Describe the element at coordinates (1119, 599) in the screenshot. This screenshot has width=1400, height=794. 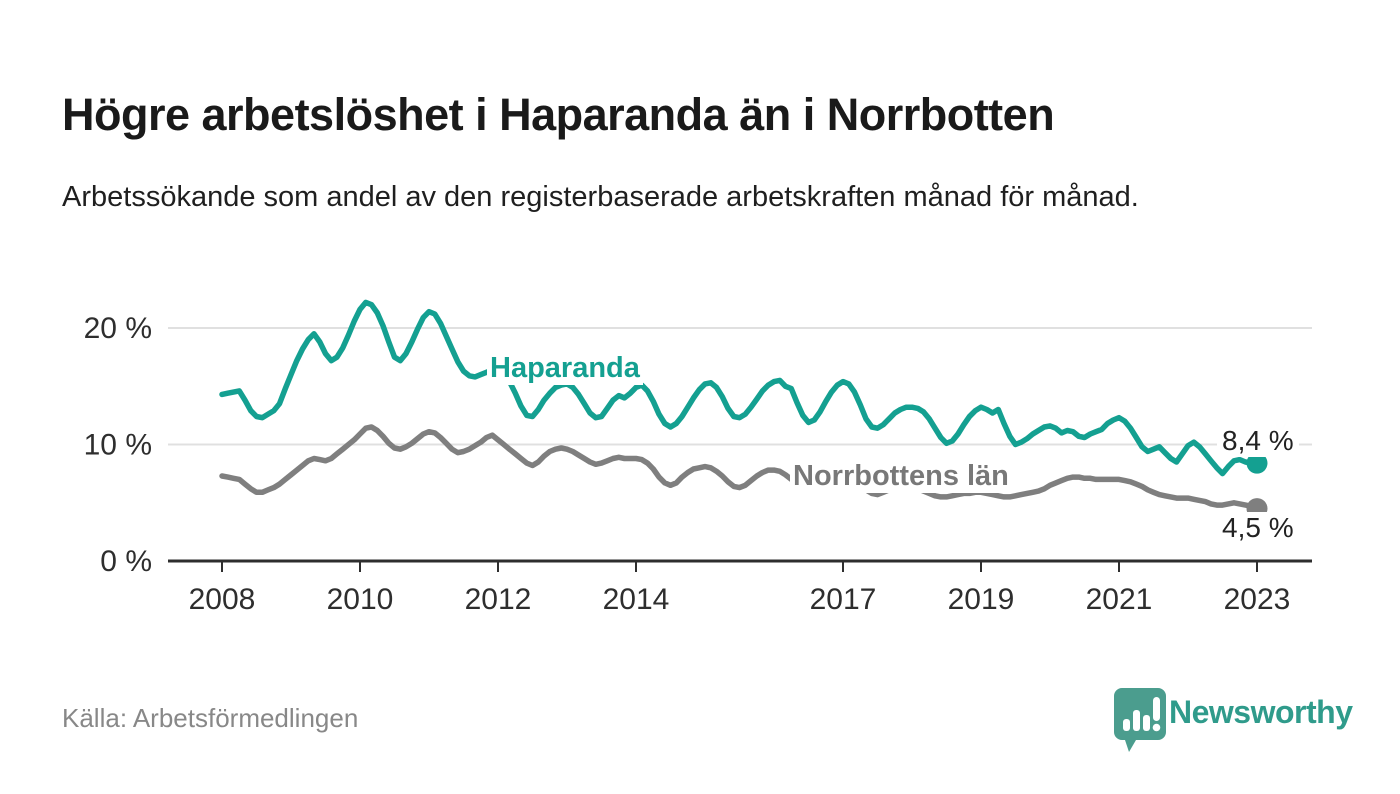
I see `x-tick-label: 2021` at that location.